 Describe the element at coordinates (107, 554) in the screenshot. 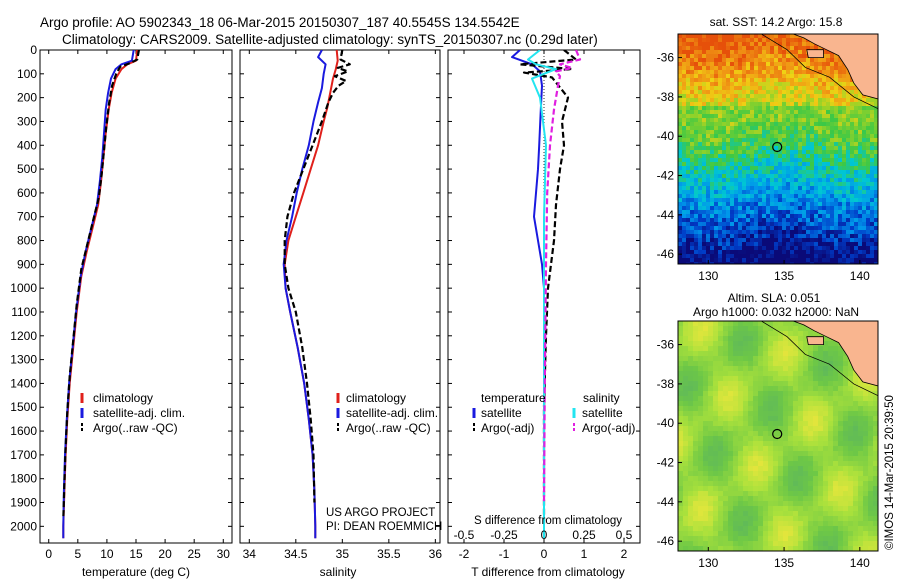

I see `x-tick-label: 10` at that location.